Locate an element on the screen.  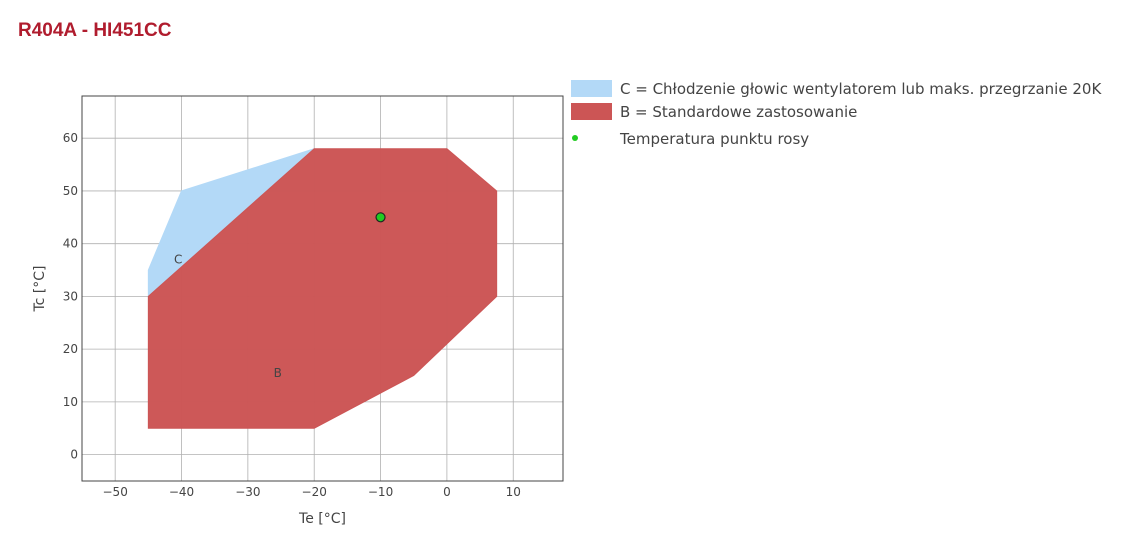
dew-point-marker is located at coordinates (380, 217).